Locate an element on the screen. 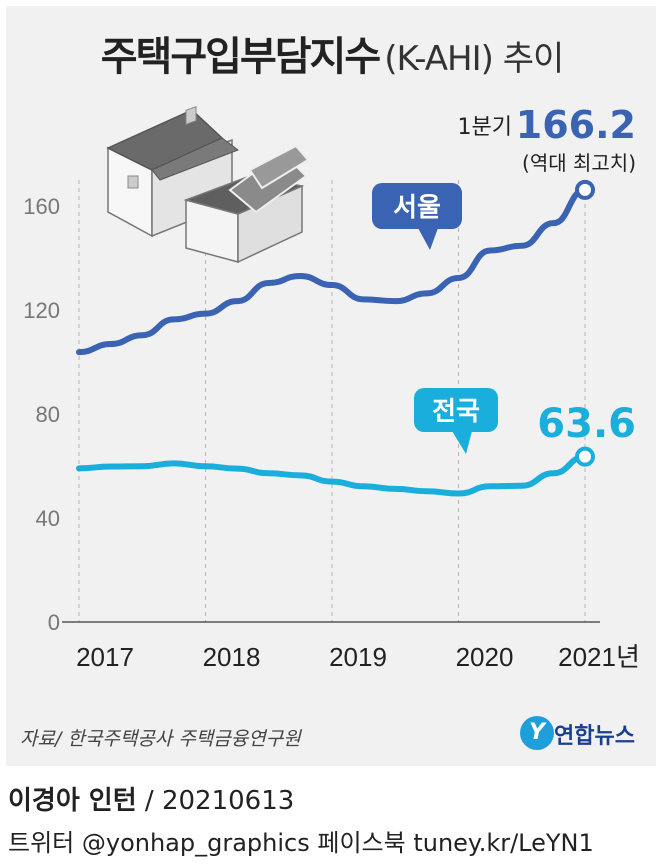 This screenshot has width=664, height=864. logo-text: 연합뉴스 is located at coordinates (594, 736).